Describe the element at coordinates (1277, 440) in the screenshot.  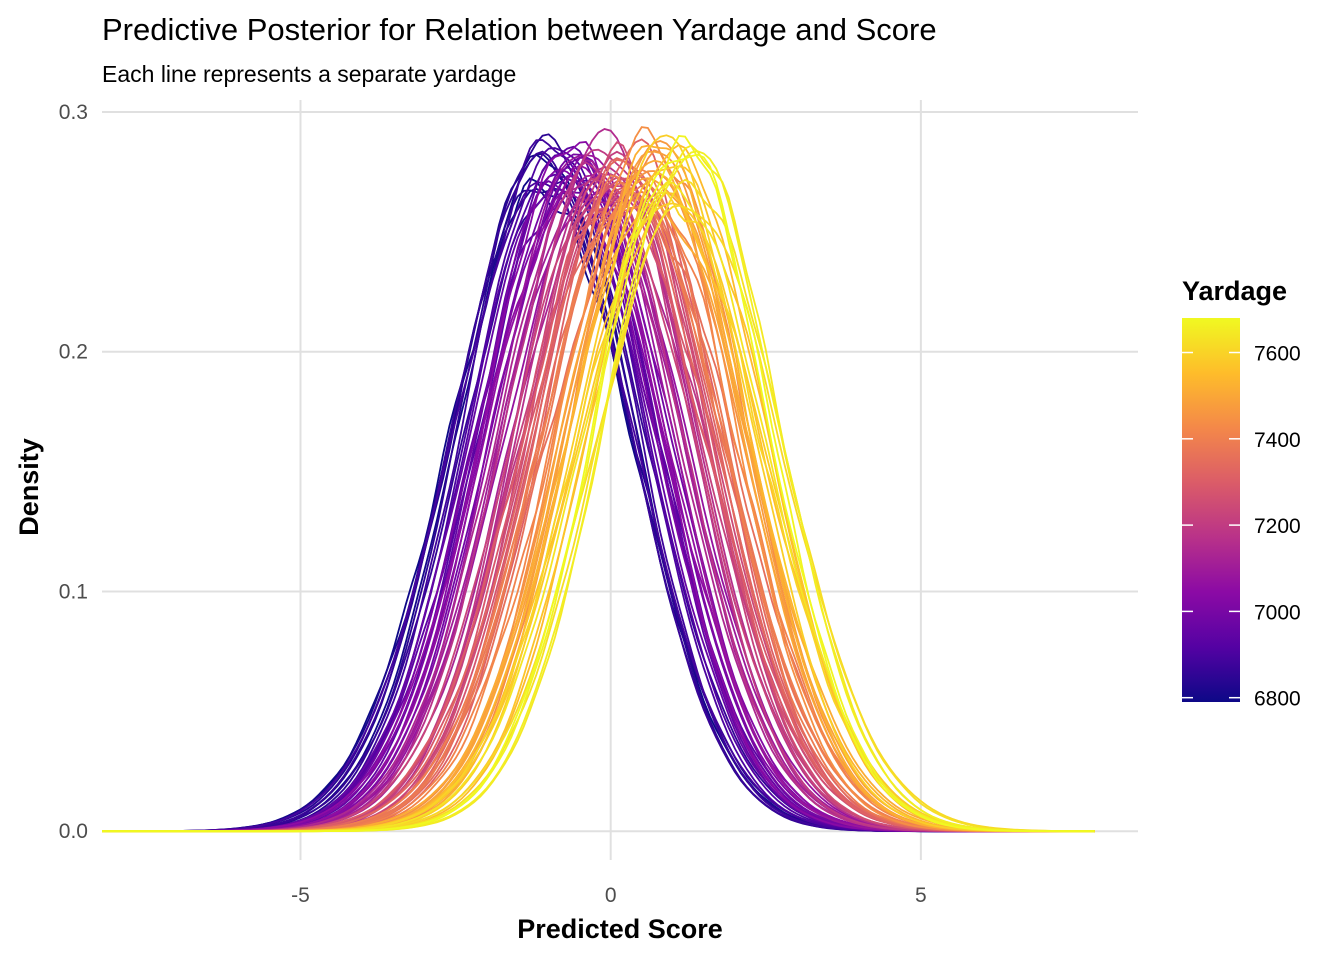
I see `legend-tick-label: 7400` at that location.